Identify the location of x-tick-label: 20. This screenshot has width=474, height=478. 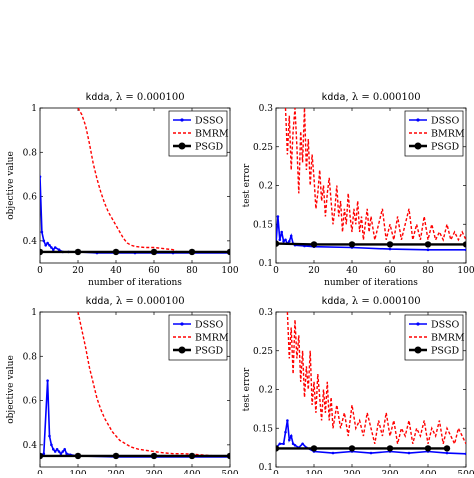
(78, 271).